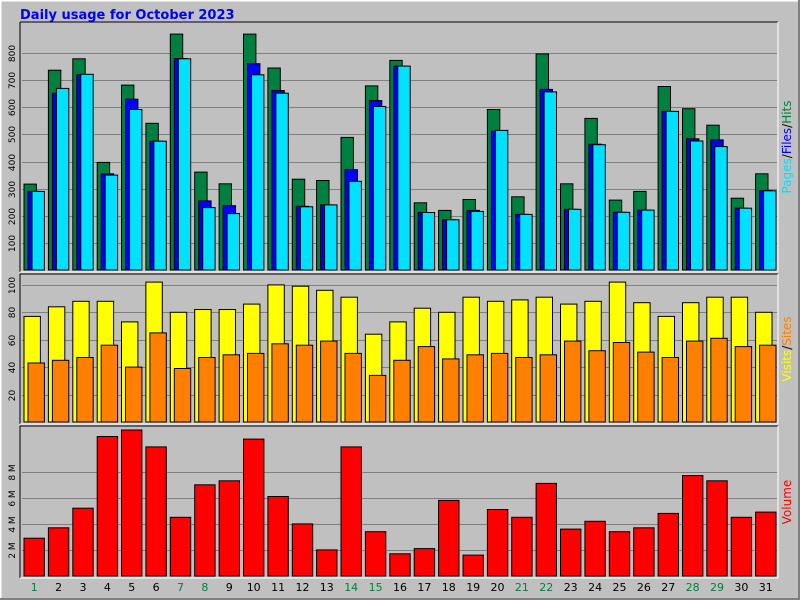 The width and height of the screenshot is (800, 600). I want to click on y-tick-label: 100, so click(13, 285).